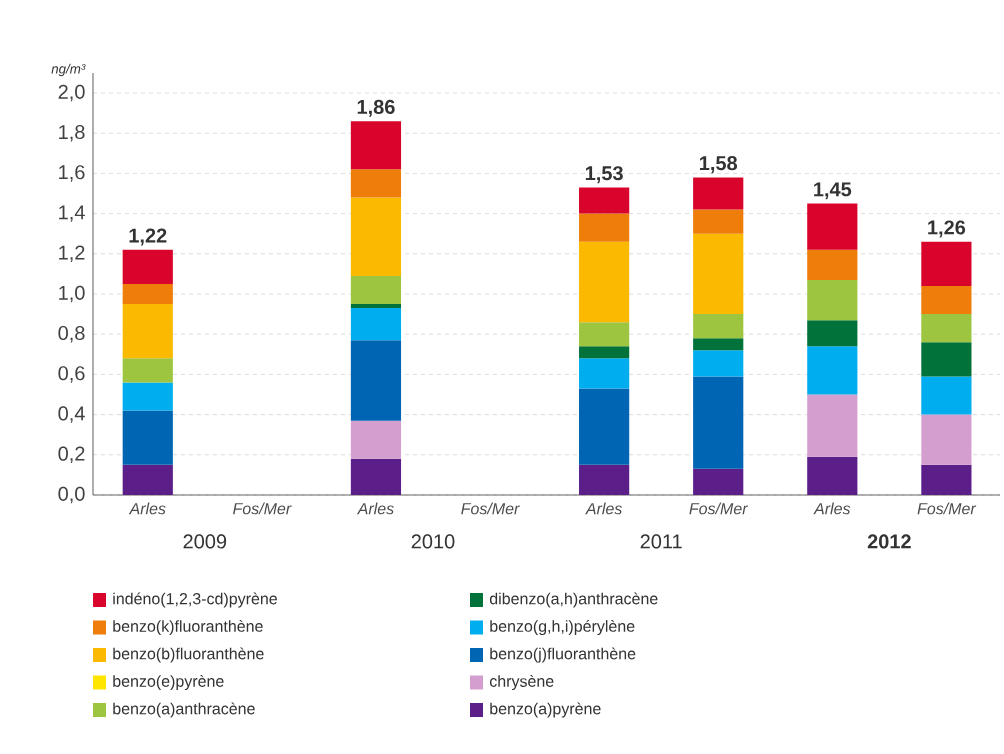 Image resolution: width=1004 pixels, height=754 pixels. I want to click on legend-label: chrysène, so click(521, 682).